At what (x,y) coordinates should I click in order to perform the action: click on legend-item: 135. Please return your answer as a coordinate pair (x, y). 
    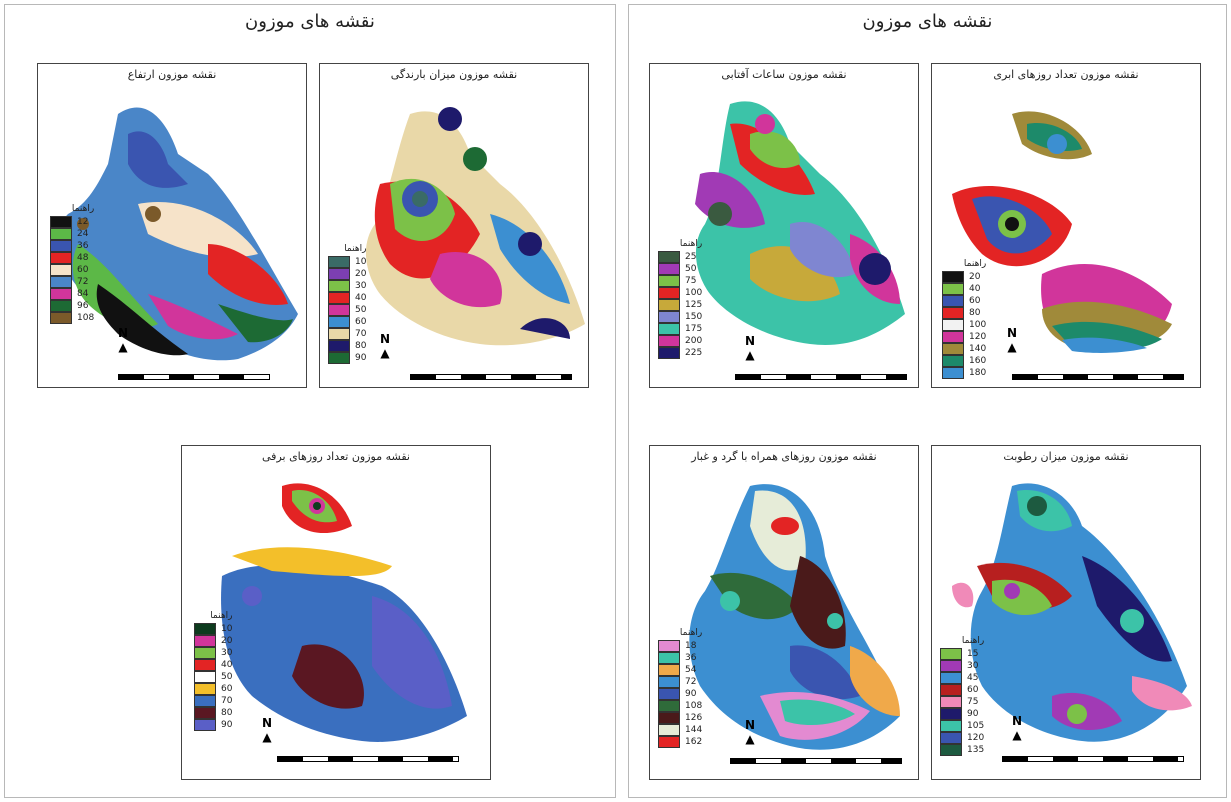
    Looking at the image, I should click on (962, 750).